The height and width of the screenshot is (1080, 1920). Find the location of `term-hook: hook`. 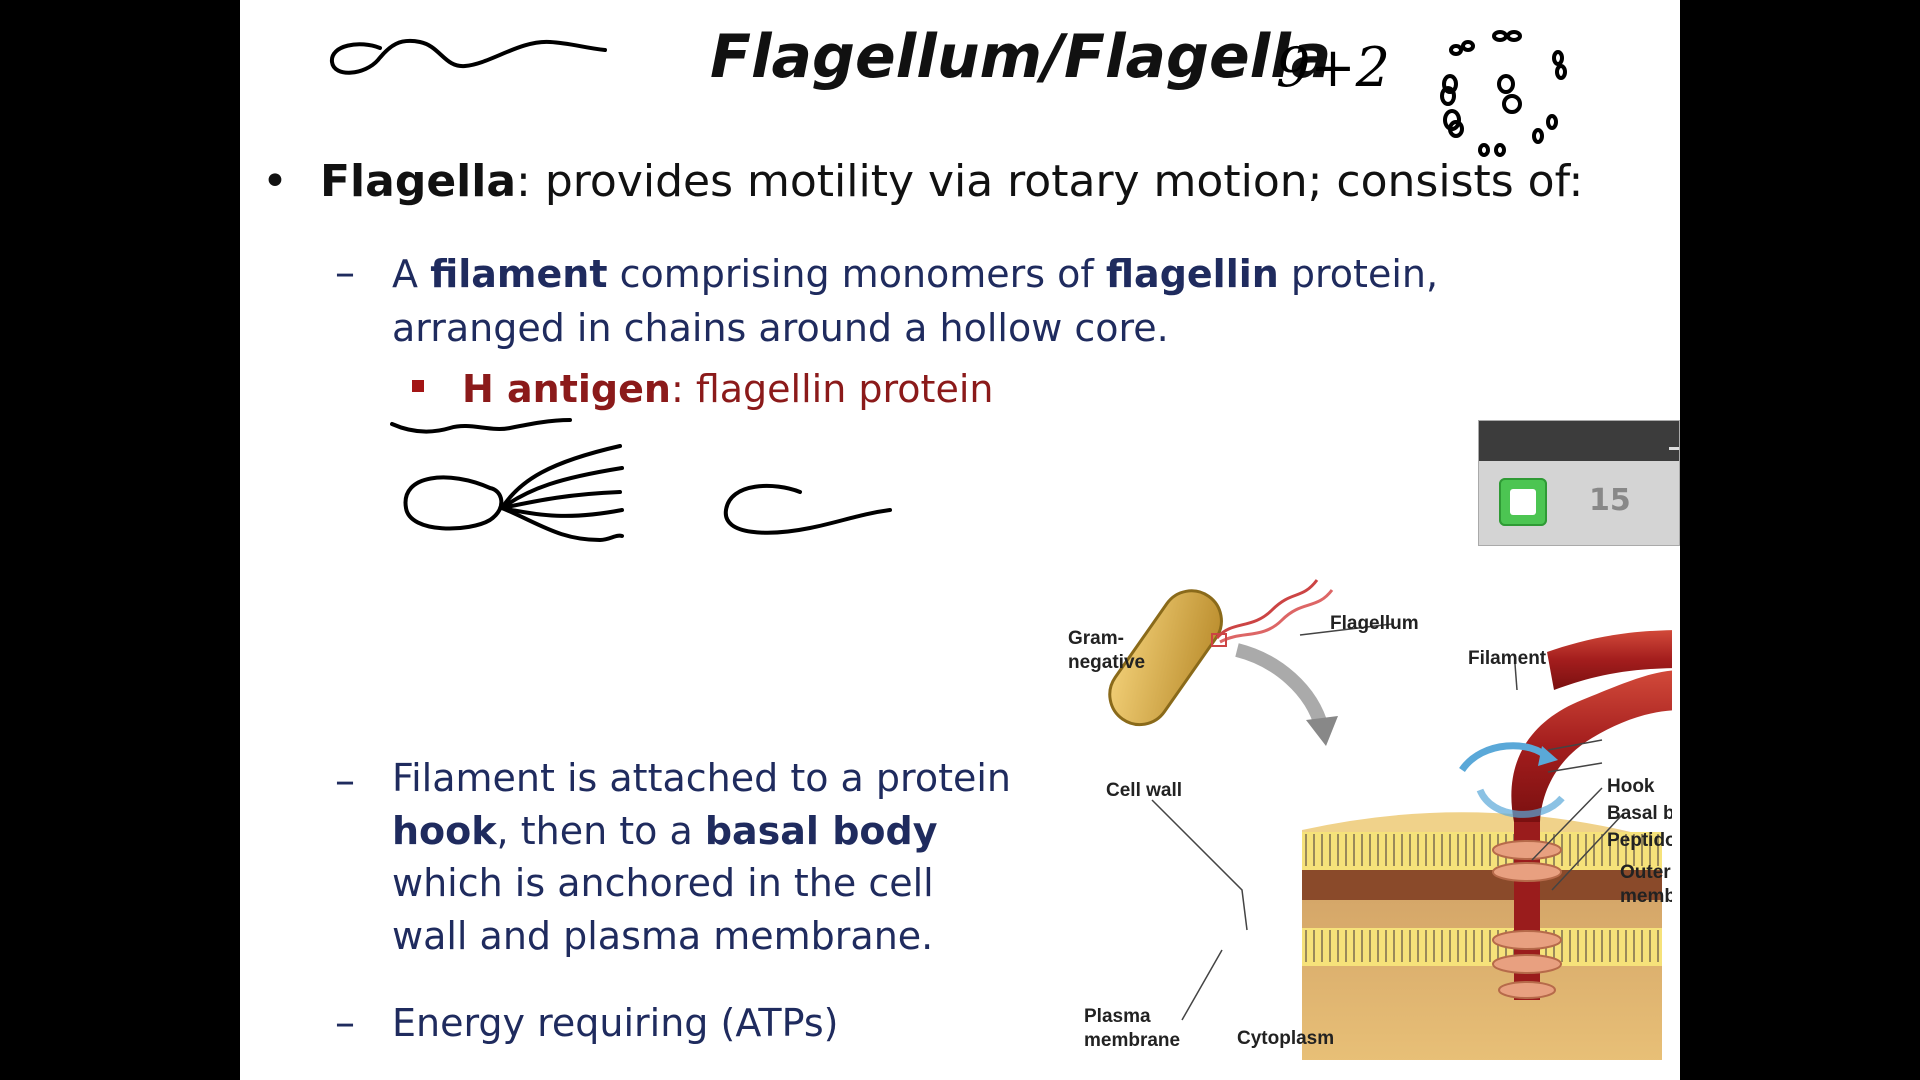

term-hook: hook is located at coordinates (444, 830).